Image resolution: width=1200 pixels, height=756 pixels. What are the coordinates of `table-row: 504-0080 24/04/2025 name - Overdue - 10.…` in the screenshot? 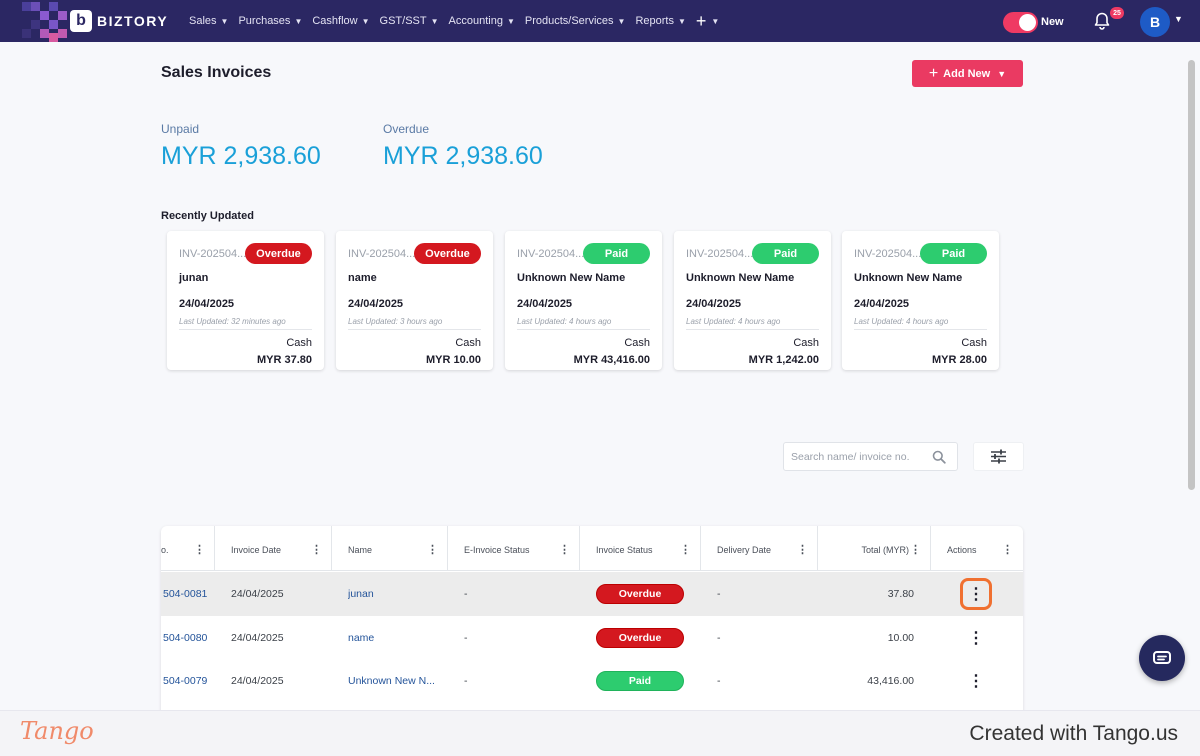 It's located at (592, 638).